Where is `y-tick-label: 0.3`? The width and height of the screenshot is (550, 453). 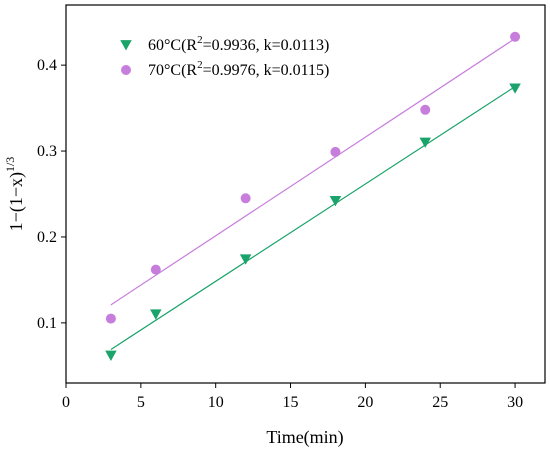
y-tick-label: 0.3 is located at coordinates (47, 151).